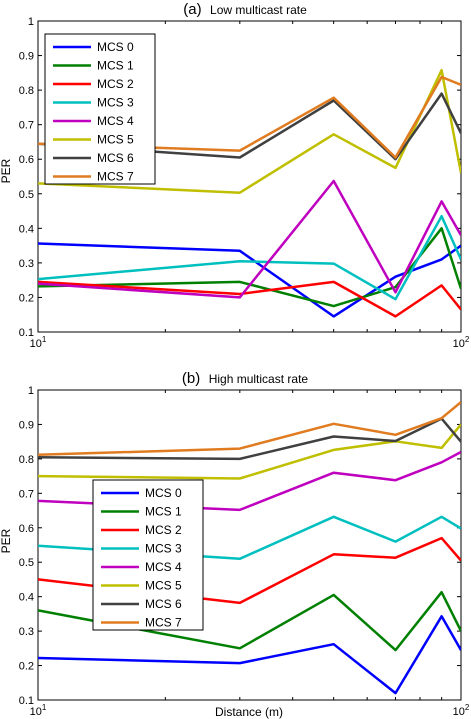 The image size is (471, 719). I want to click on chart-title-b-text: High multicast rate, so click(259, 379).